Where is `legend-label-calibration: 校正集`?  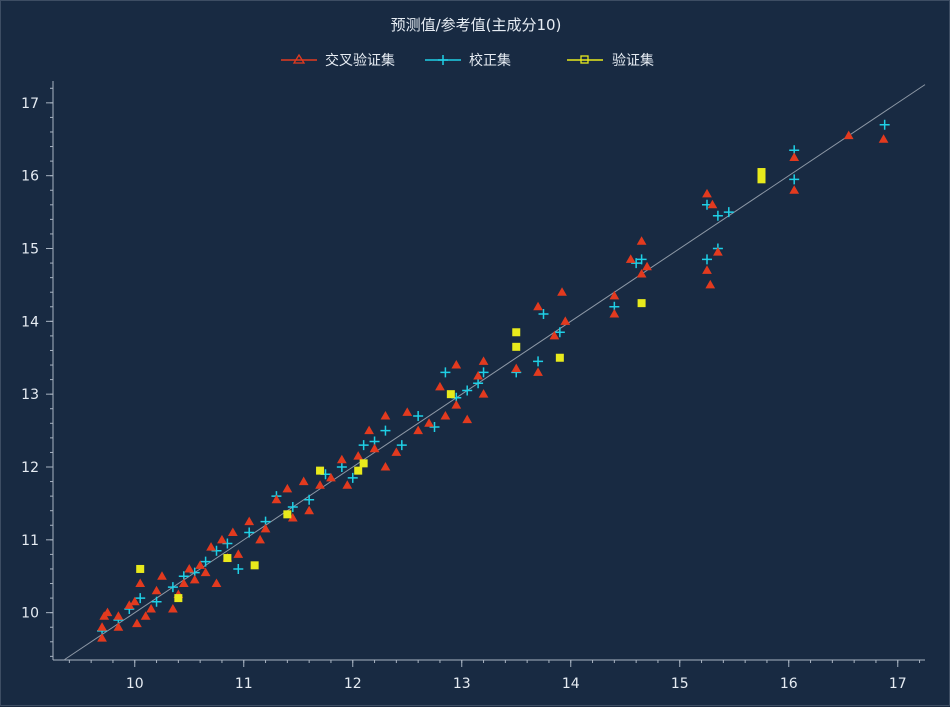
legend-label-calibration: 校正集 is located at coordinates (490, 60).